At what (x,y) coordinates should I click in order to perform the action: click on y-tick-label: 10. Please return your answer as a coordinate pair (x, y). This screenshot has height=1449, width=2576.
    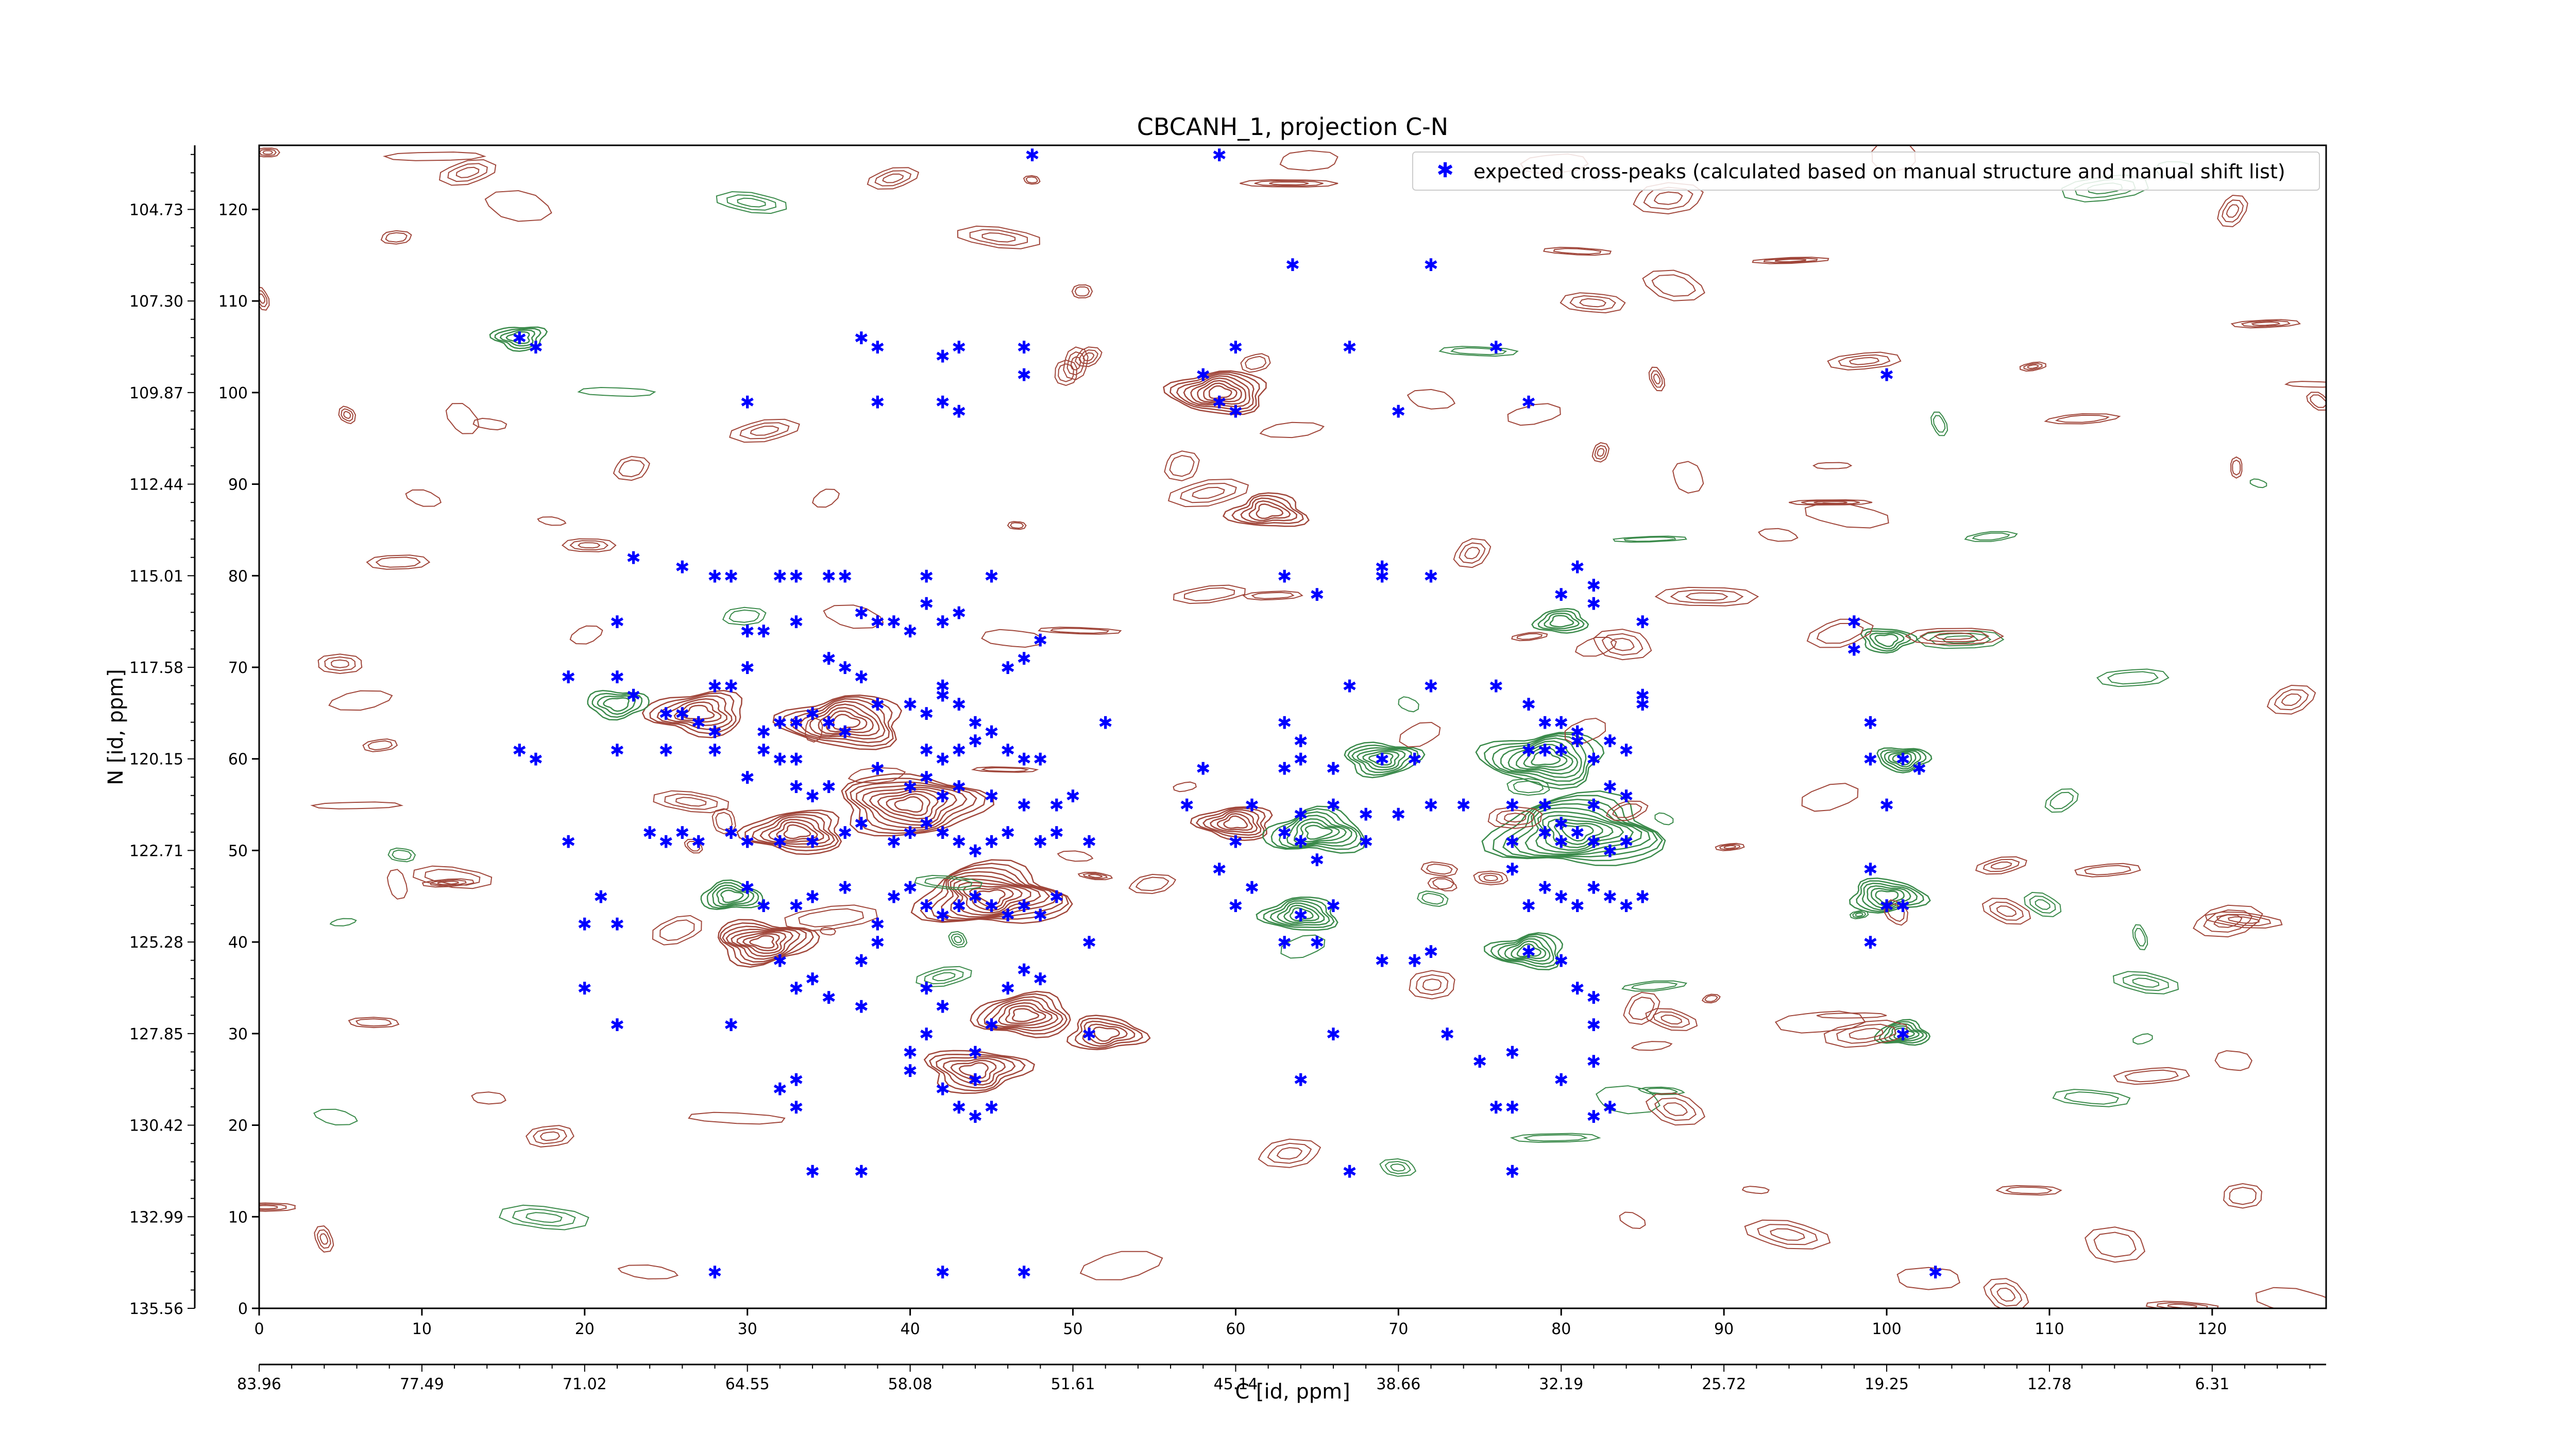
    Looking at the image, I should click on (238, 1217).